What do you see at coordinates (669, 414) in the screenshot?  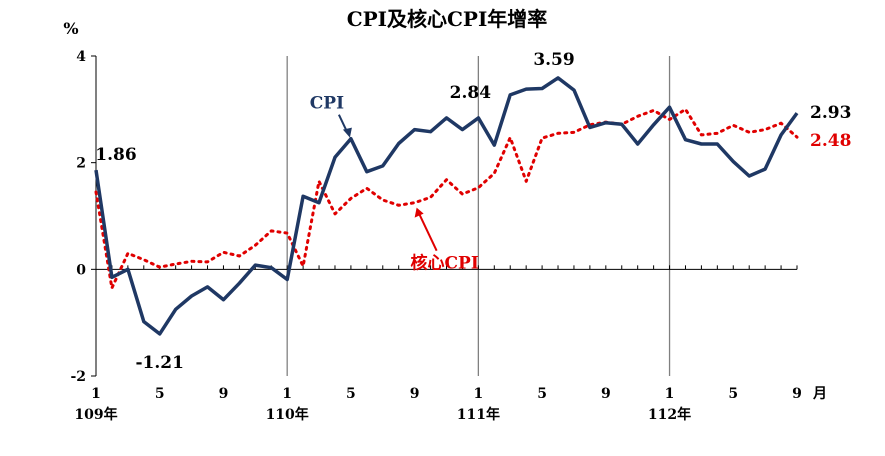 I see `year-label: 112年` at bounding box center [669, 414].